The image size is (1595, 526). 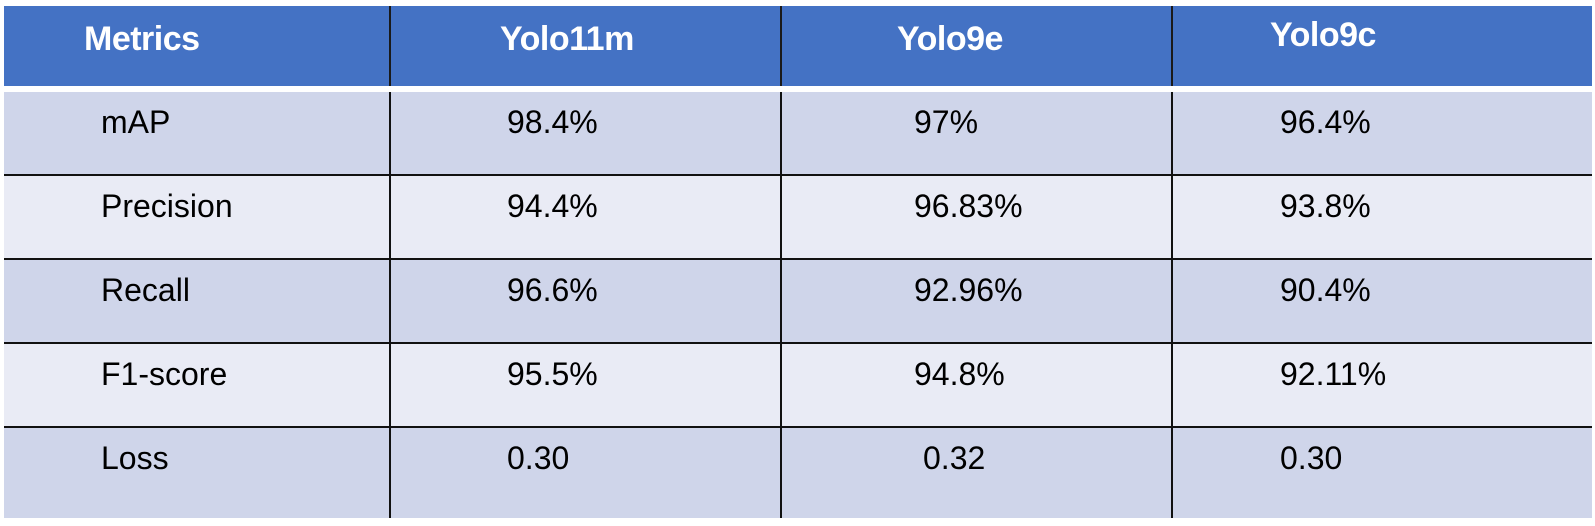 I want to click on cell-value: 93.8%, so click(x=1325, y=206).